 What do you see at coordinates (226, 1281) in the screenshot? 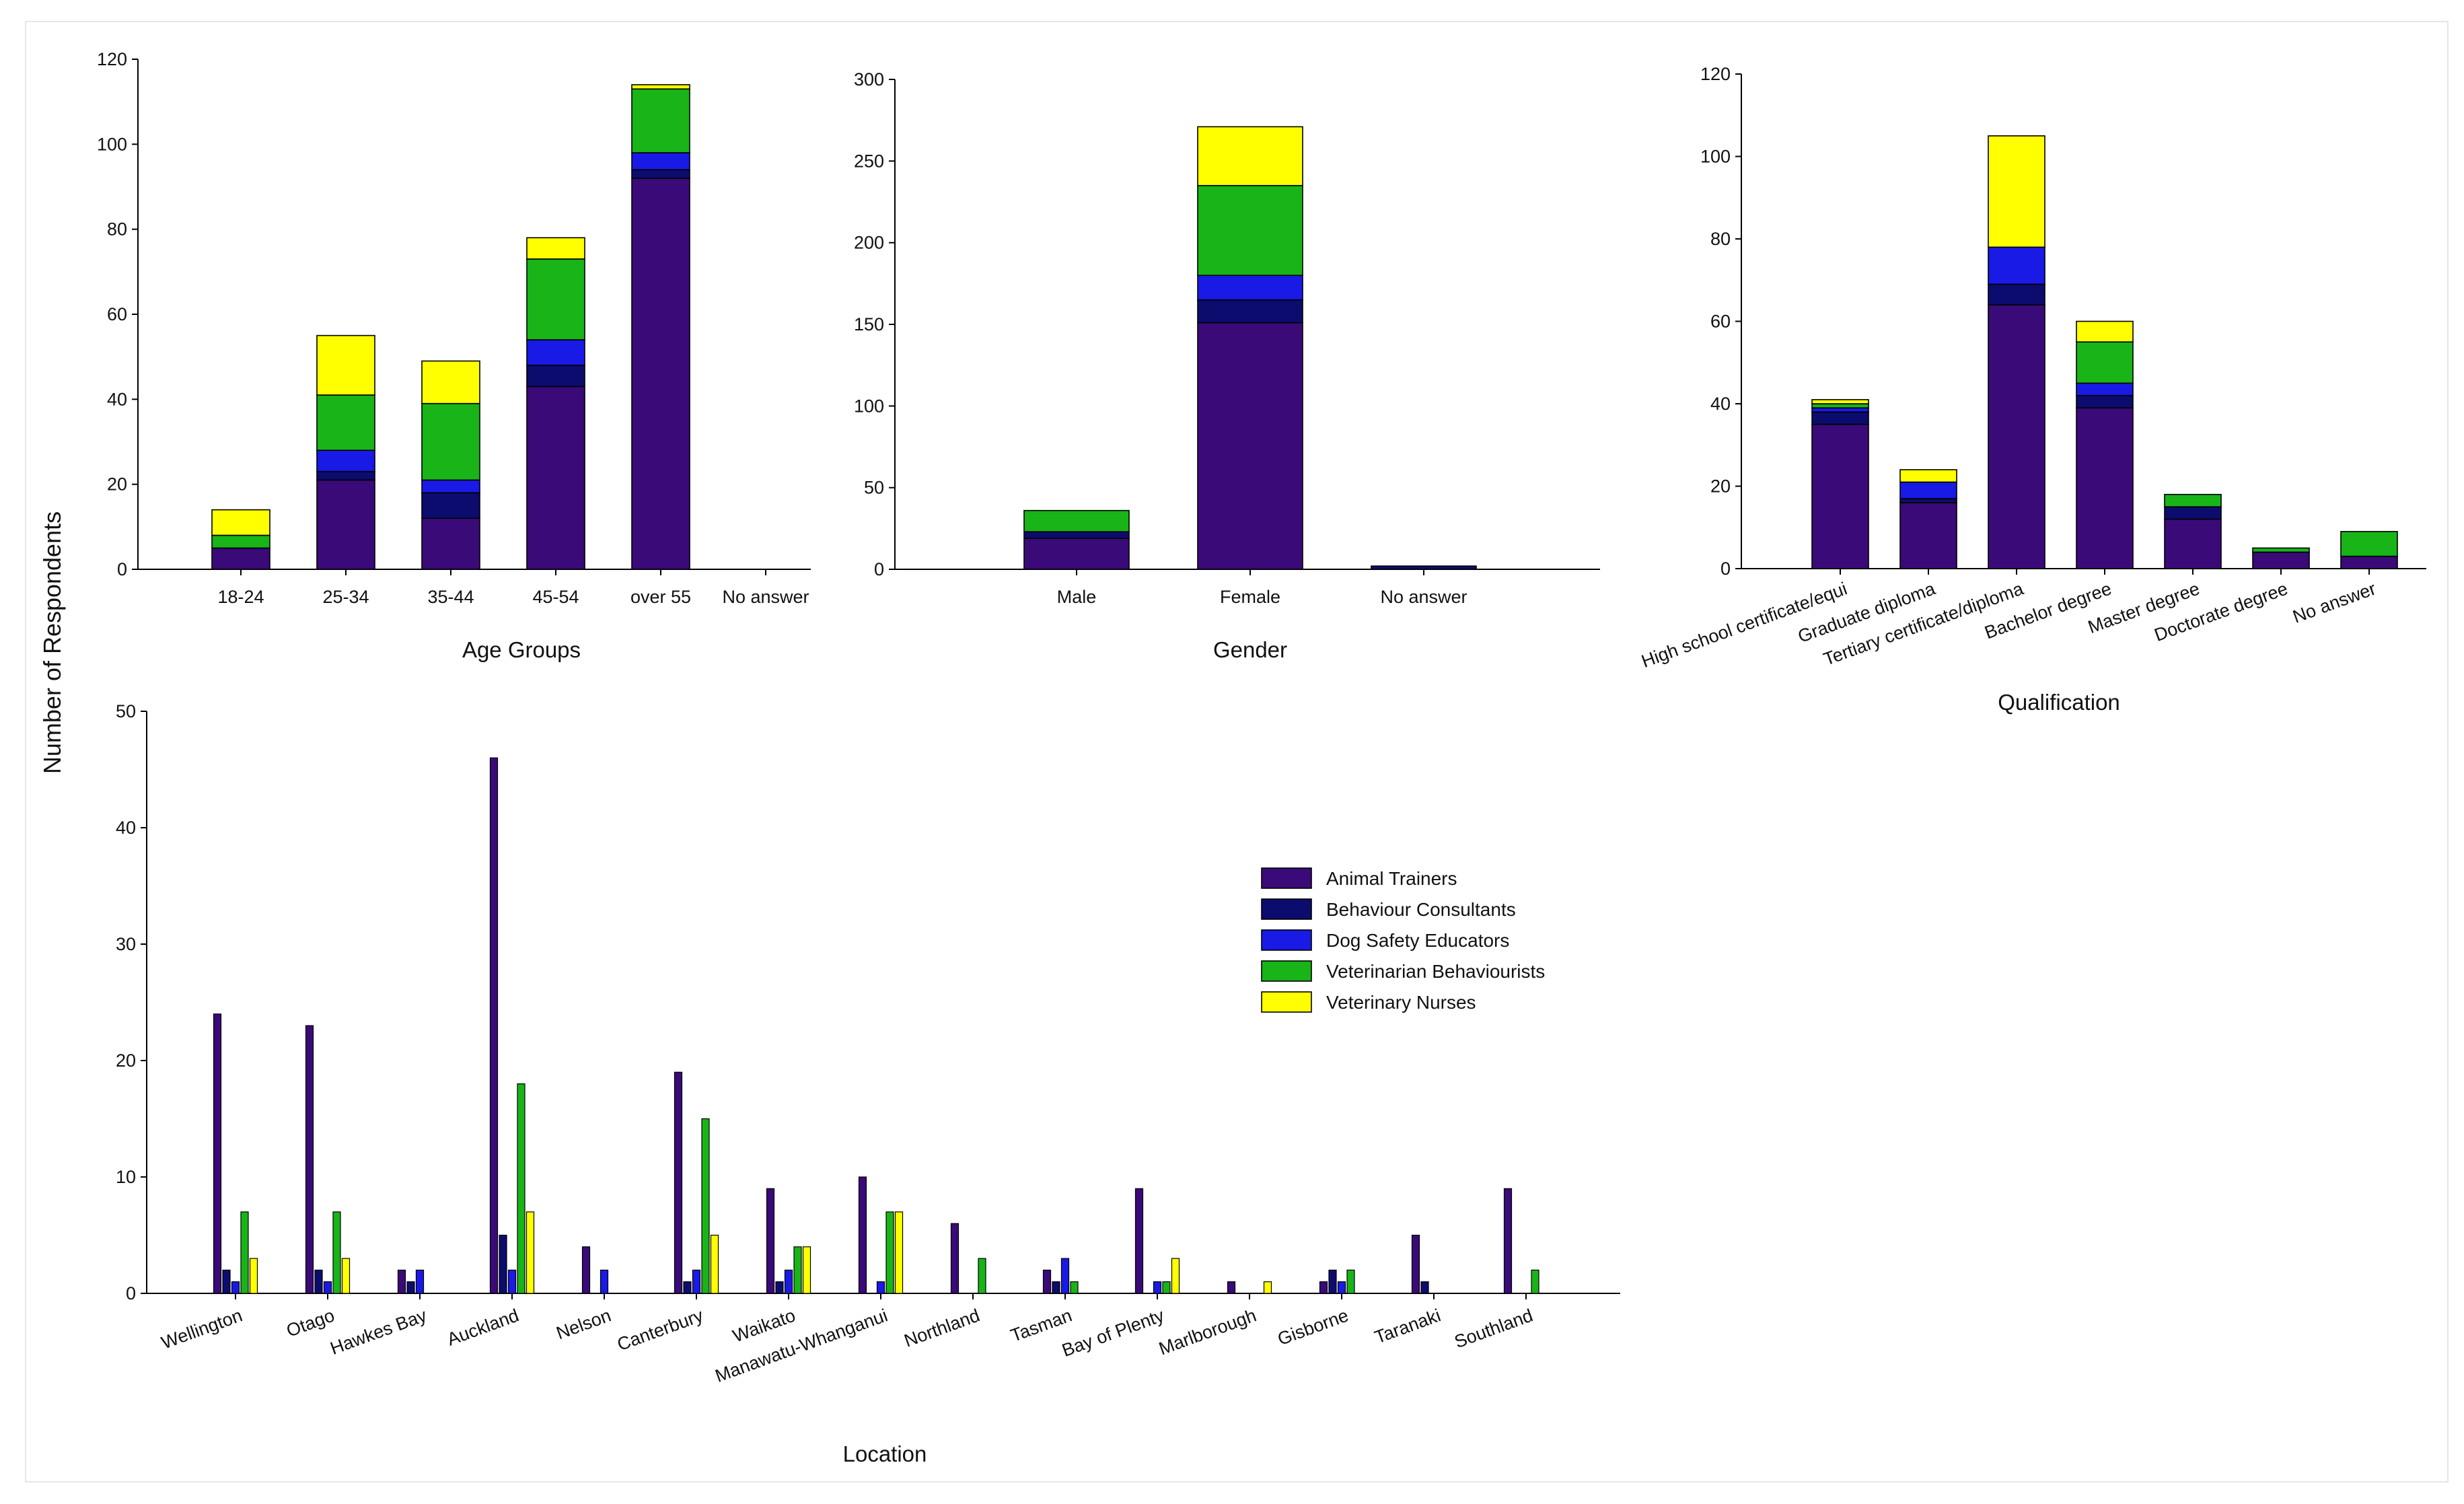
I see `location-bar-wellington-behaviour-consultants` at bounding box center [226, 1281].